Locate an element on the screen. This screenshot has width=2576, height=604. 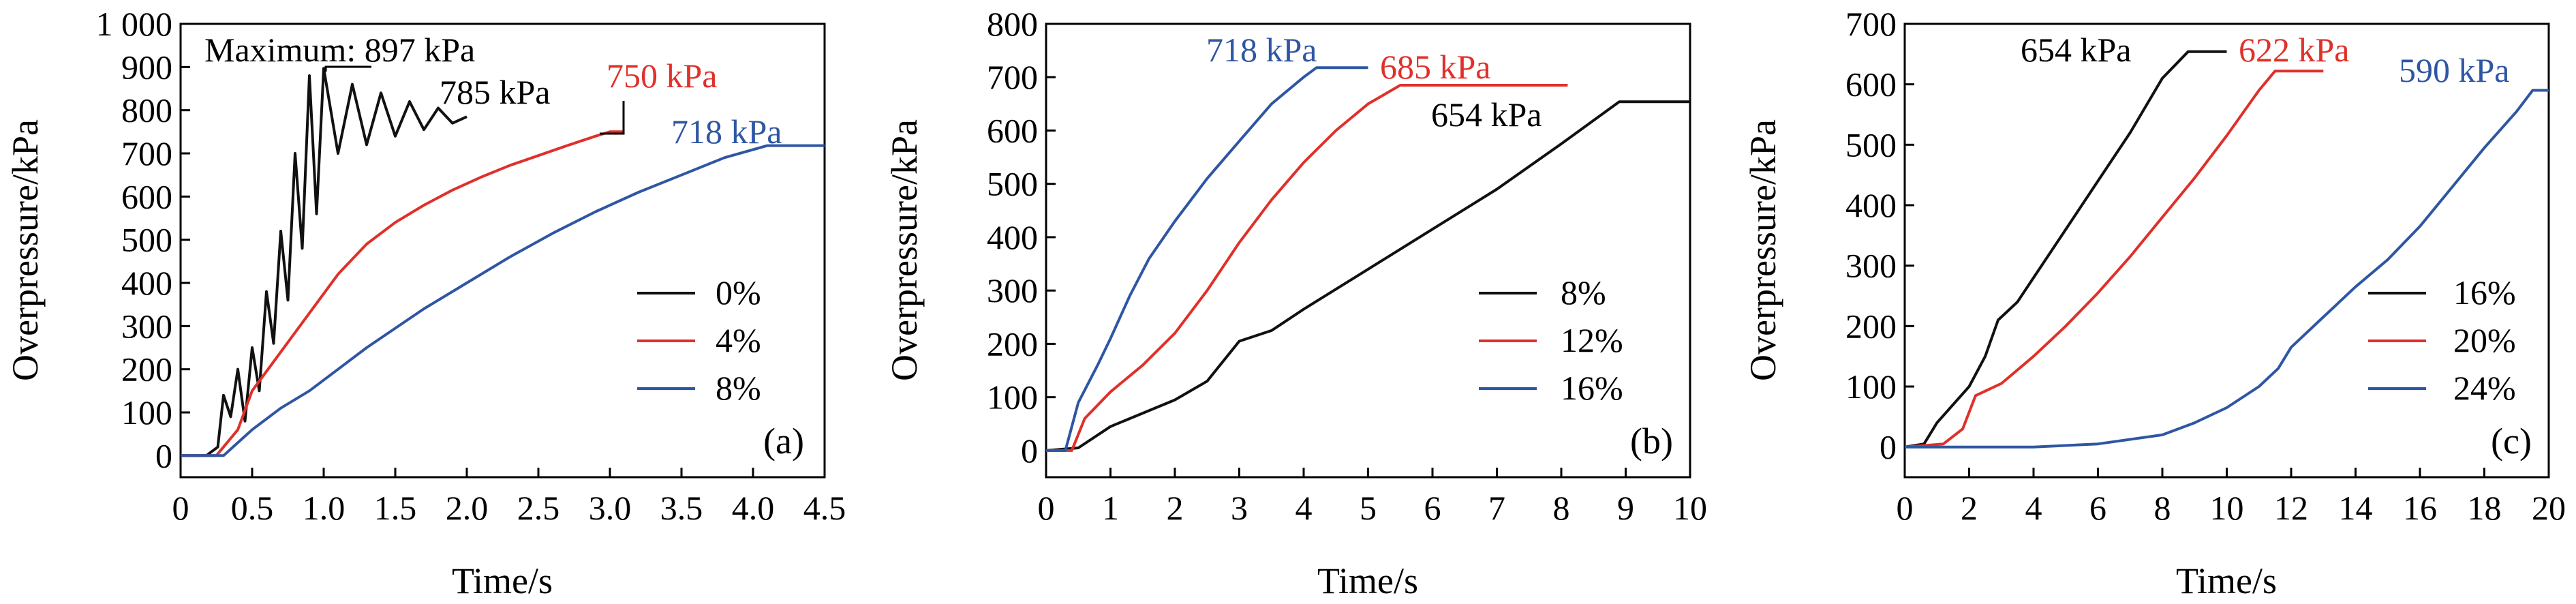
panel-b-y-tick-label-1: 100 is located at coordinates (1012, 397).